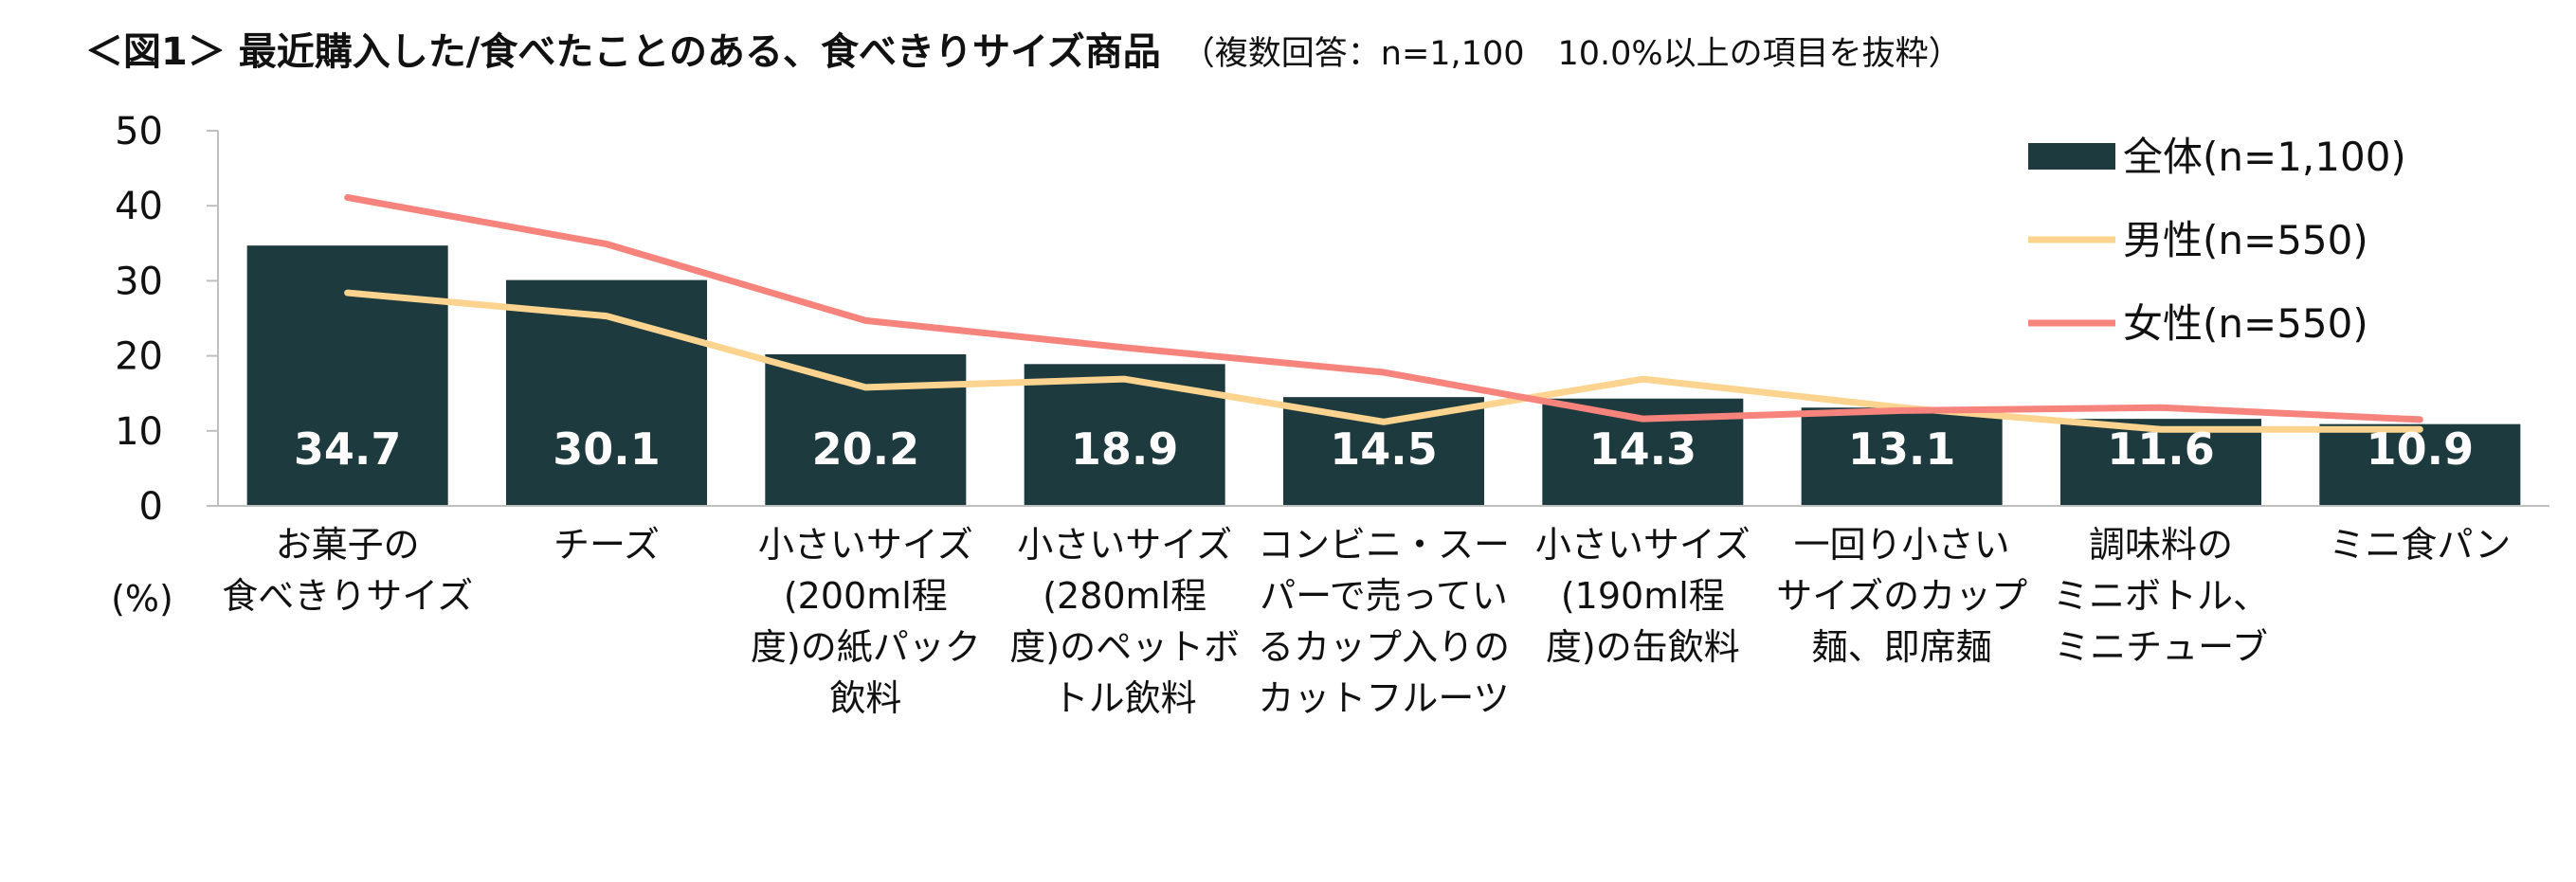 This screenshot has height=882, width=2576. What do you see at coordinates (139, 281) in the screenshot?
I see `y-tick-label: 30` at bounding box center [139, 281].